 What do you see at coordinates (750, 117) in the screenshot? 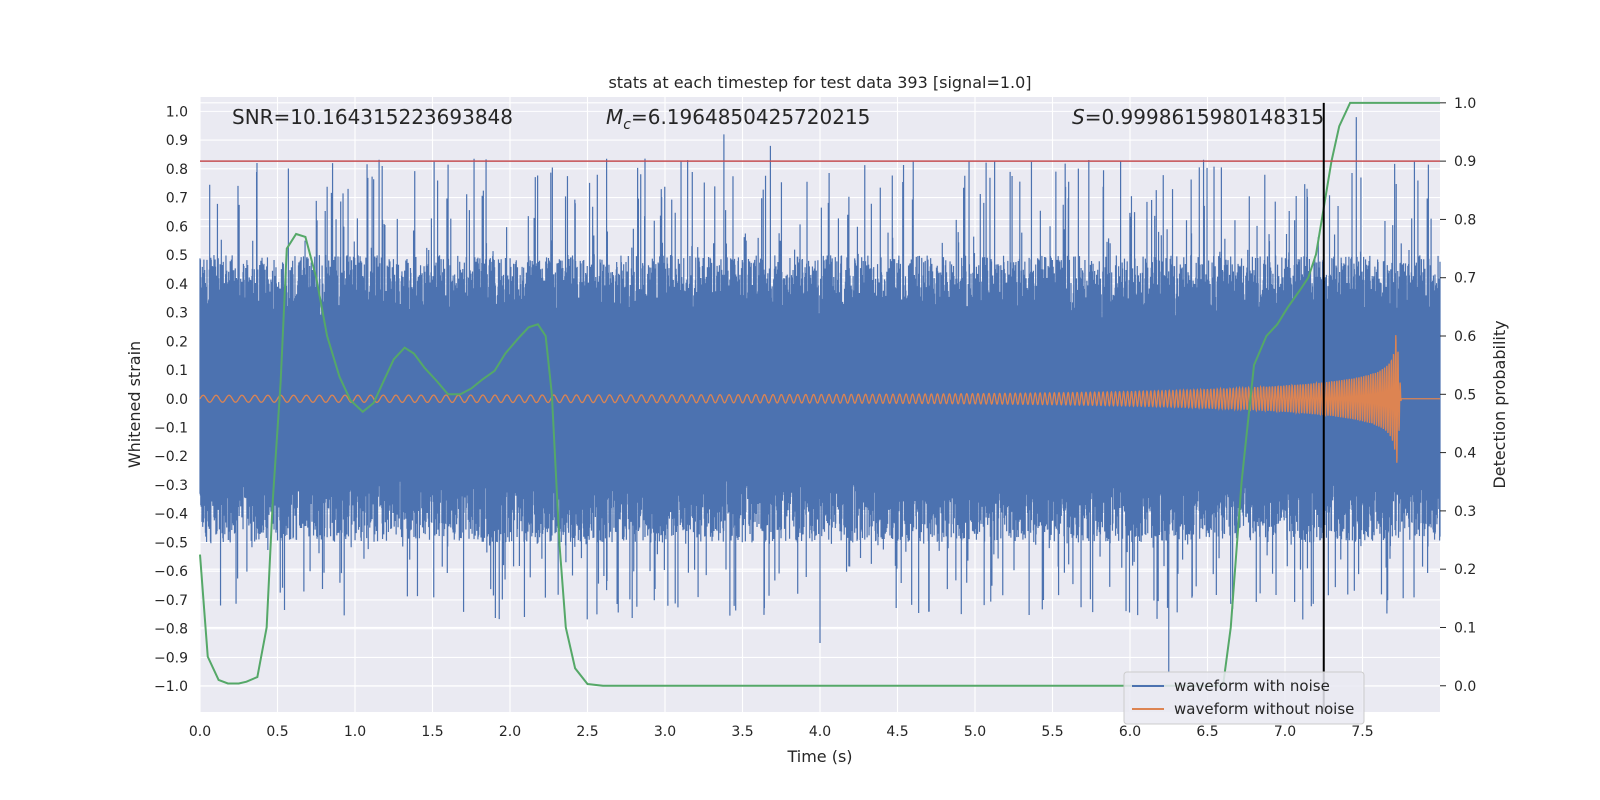
I see `chirp-mass-value: =6.1964850425720215` at bounding box center [750, 117].